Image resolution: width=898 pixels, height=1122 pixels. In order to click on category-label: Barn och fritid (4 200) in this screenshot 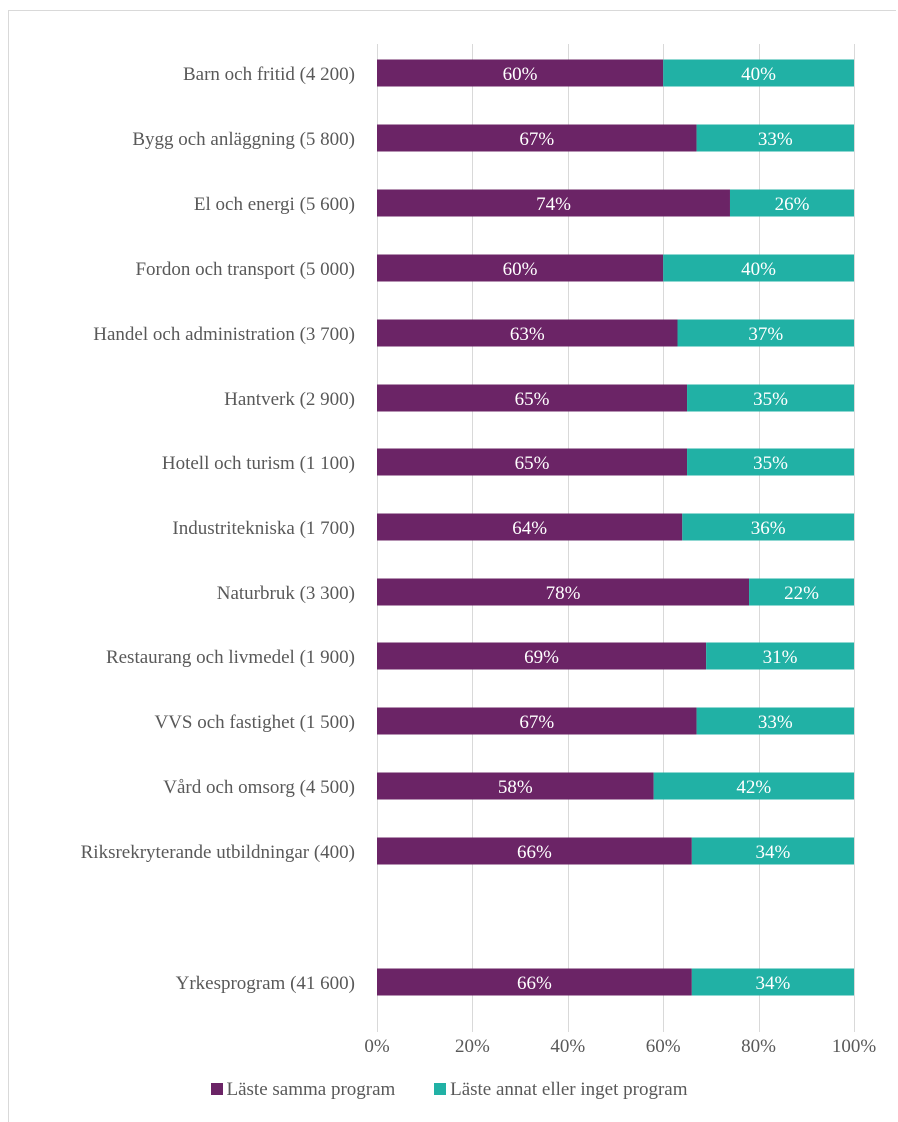, I will do `click(269, 74)`.